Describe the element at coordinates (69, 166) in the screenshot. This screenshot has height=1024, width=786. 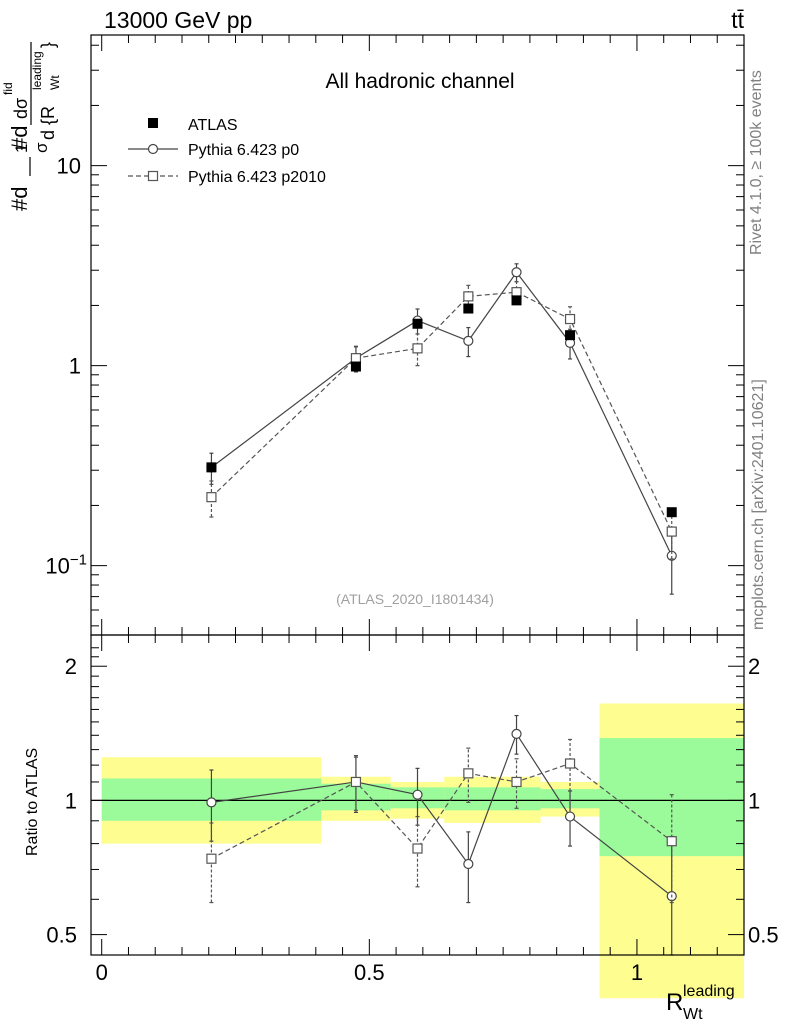
I see `main-y-tick-label: 10` at that location.